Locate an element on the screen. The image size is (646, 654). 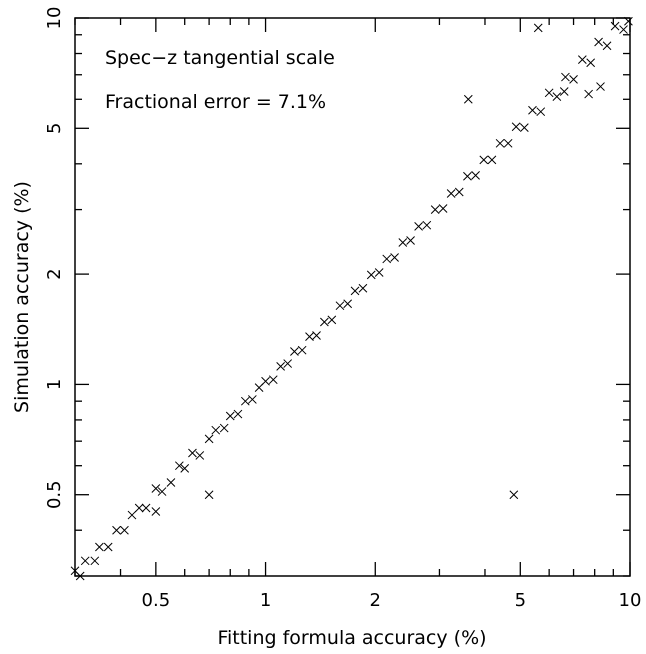
x-tick-label: 5 is located at coordinates (520, 600).